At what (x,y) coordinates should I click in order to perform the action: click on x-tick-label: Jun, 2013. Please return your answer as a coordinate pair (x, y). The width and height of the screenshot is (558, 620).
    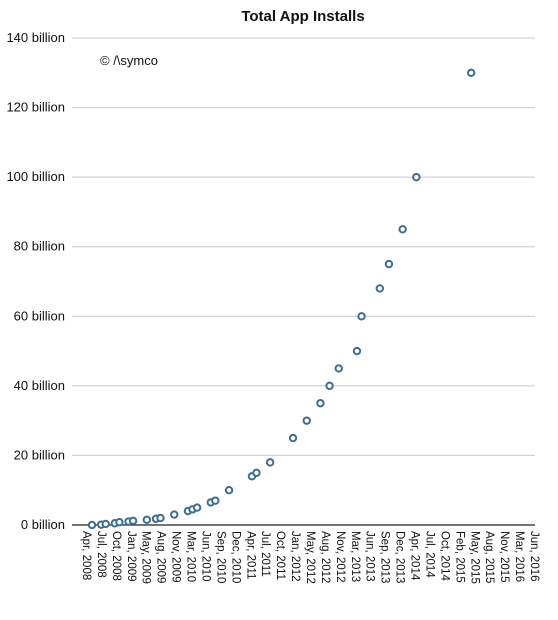
    Looking at the image, I should click on (370, 556).